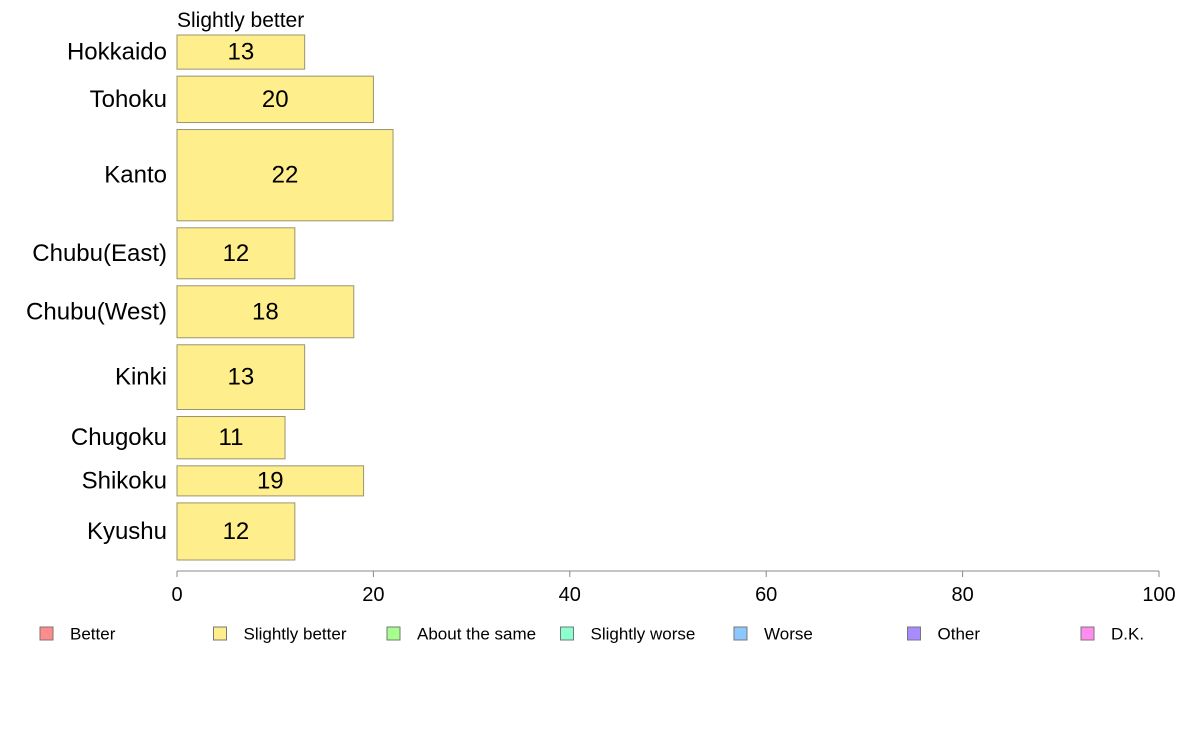  I want to click on category-label: Kyushu, so click(127, 531).